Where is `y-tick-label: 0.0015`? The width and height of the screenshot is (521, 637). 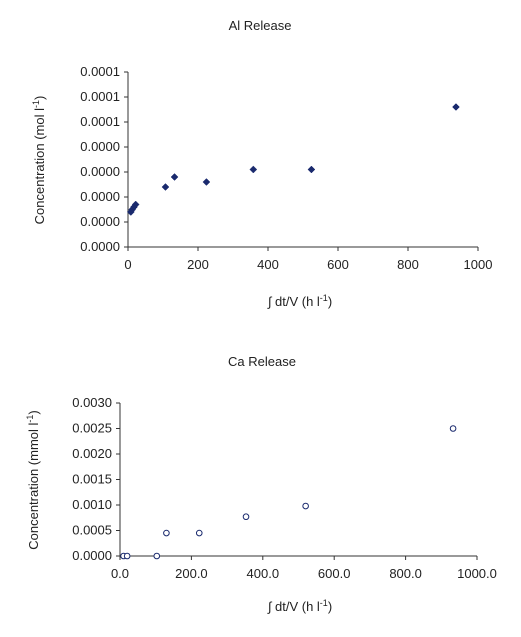 y-tick-label: 0.0015 is located at coordinates (92, 479).